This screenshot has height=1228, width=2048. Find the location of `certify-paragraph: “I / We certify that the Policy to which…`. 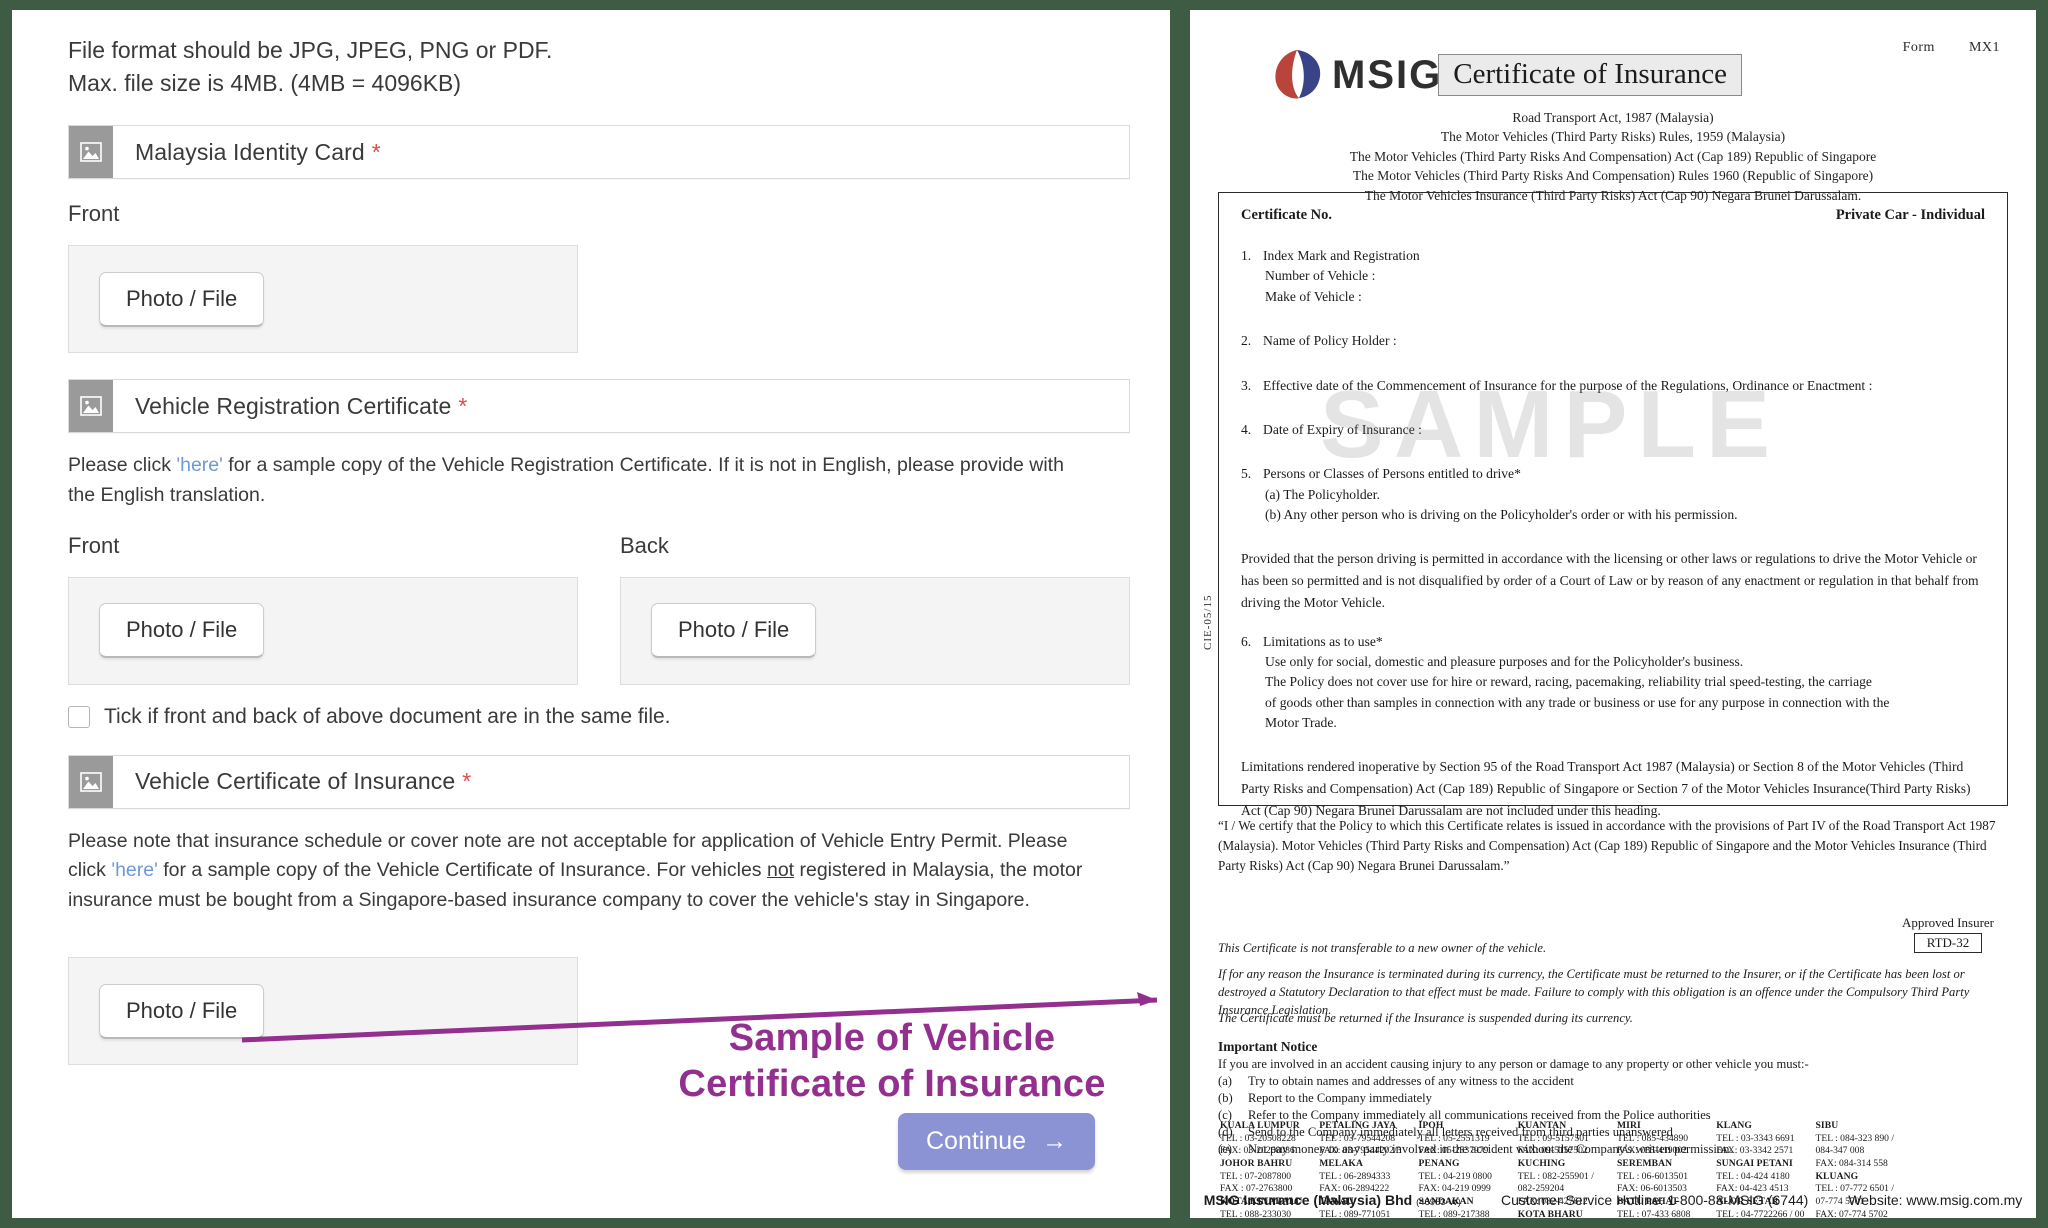

certify-paragraph: “I / We certify that the Policy to which… is located at coordinates (1607, 845).